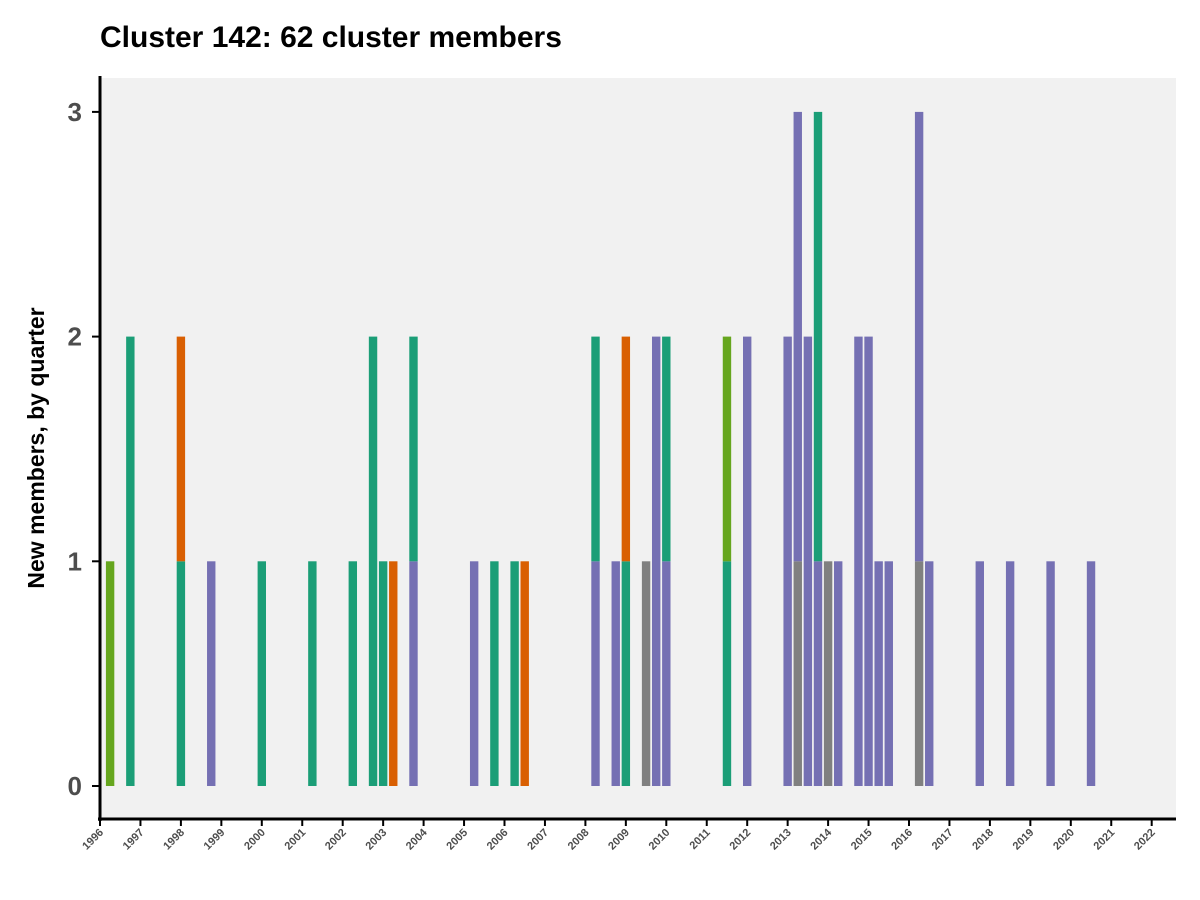 The width and height of the screenshot is (1200, 900). I want to click on x-tick-label-2003: 2003, so click(376, 840).